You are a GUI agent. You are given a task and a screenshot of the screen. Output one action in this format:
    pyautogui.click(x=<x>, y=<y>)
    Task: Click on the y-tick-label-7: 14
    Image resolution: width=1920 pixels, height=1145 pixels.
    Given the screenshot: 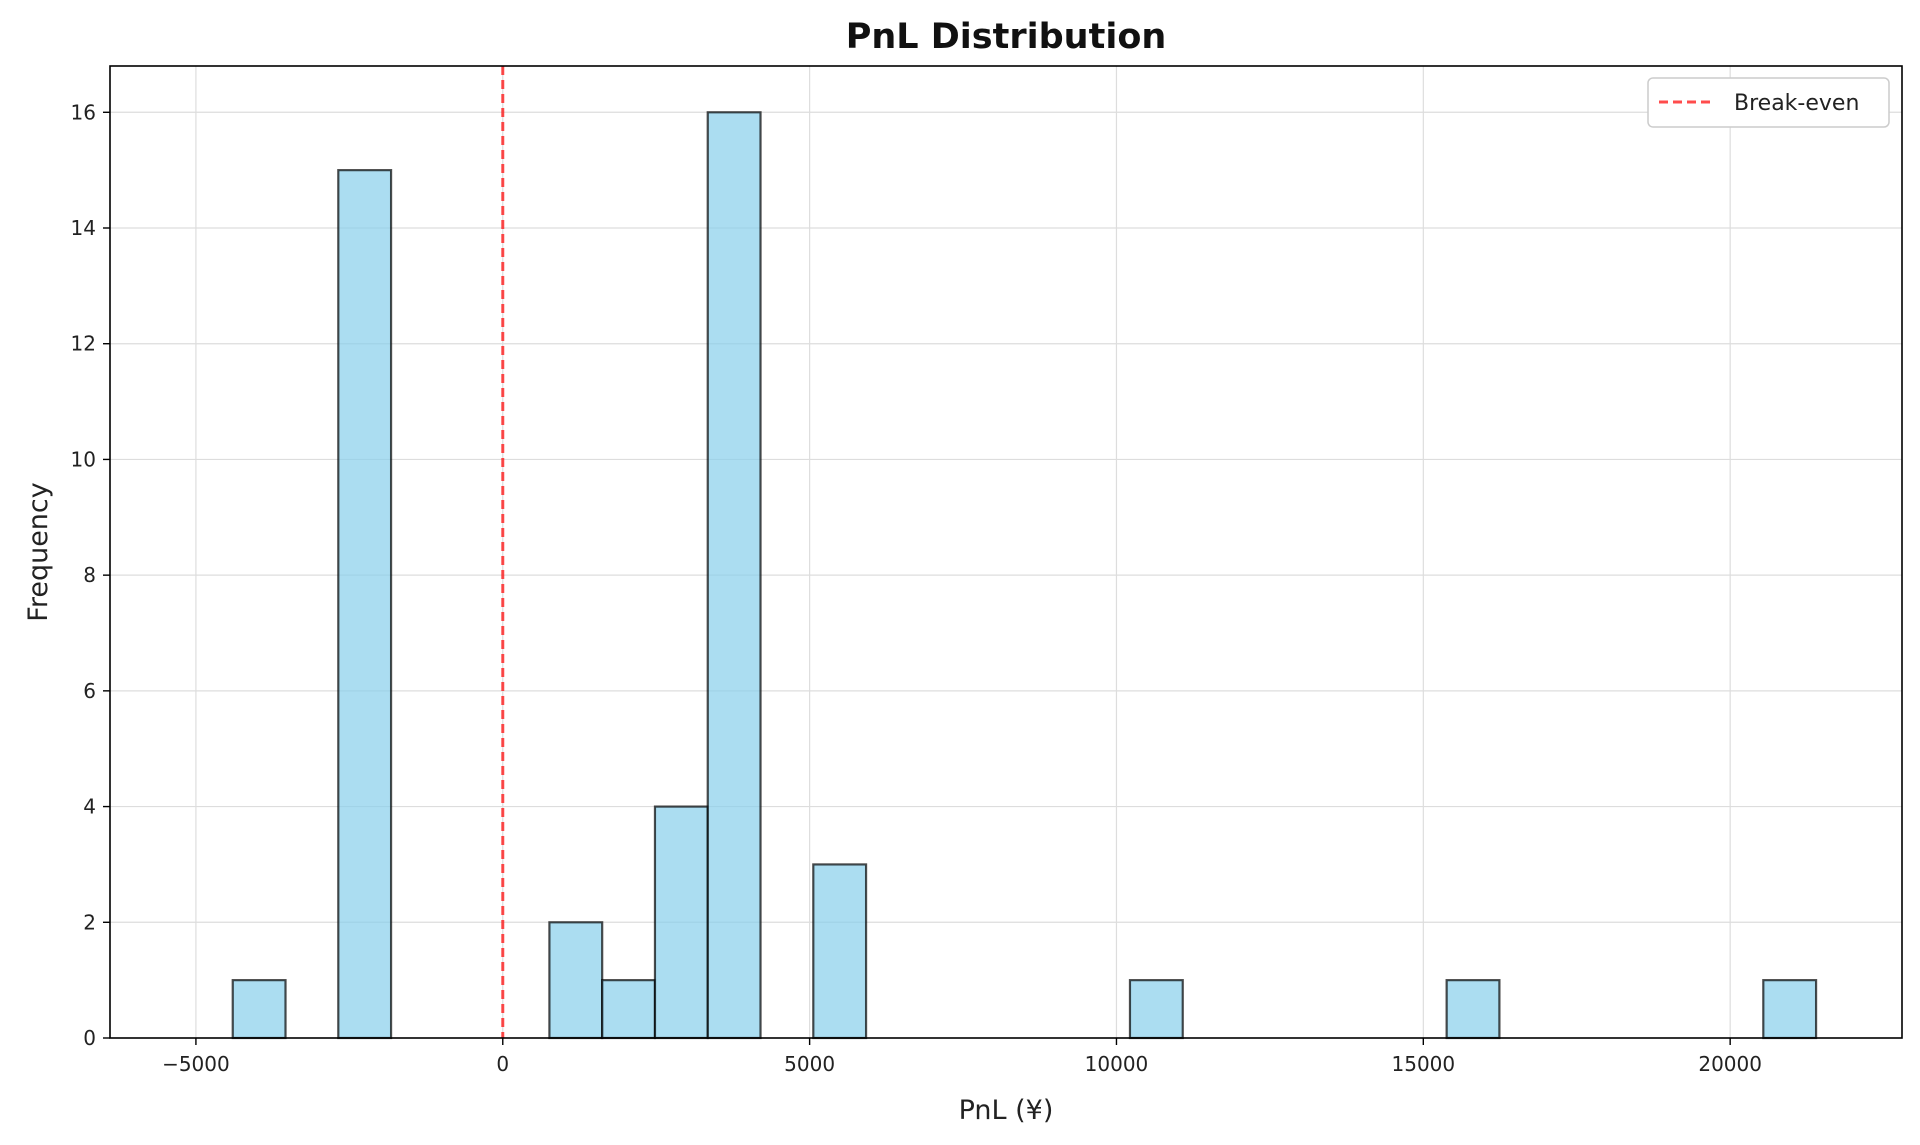 What is the action you would take?
    pyautogui.click(x=83, y=228)
    